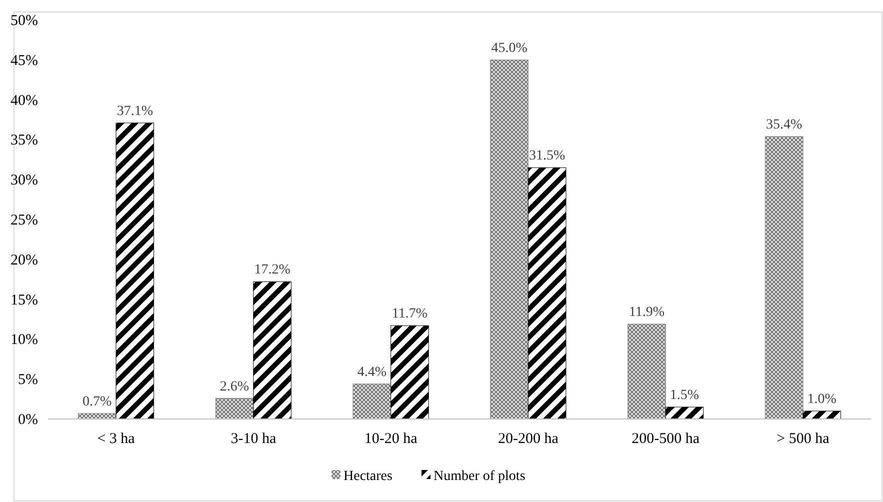 This screenshot has height=502, width=883. I want to click on x-tick-label: 10-20 ha, so click(391, 439).